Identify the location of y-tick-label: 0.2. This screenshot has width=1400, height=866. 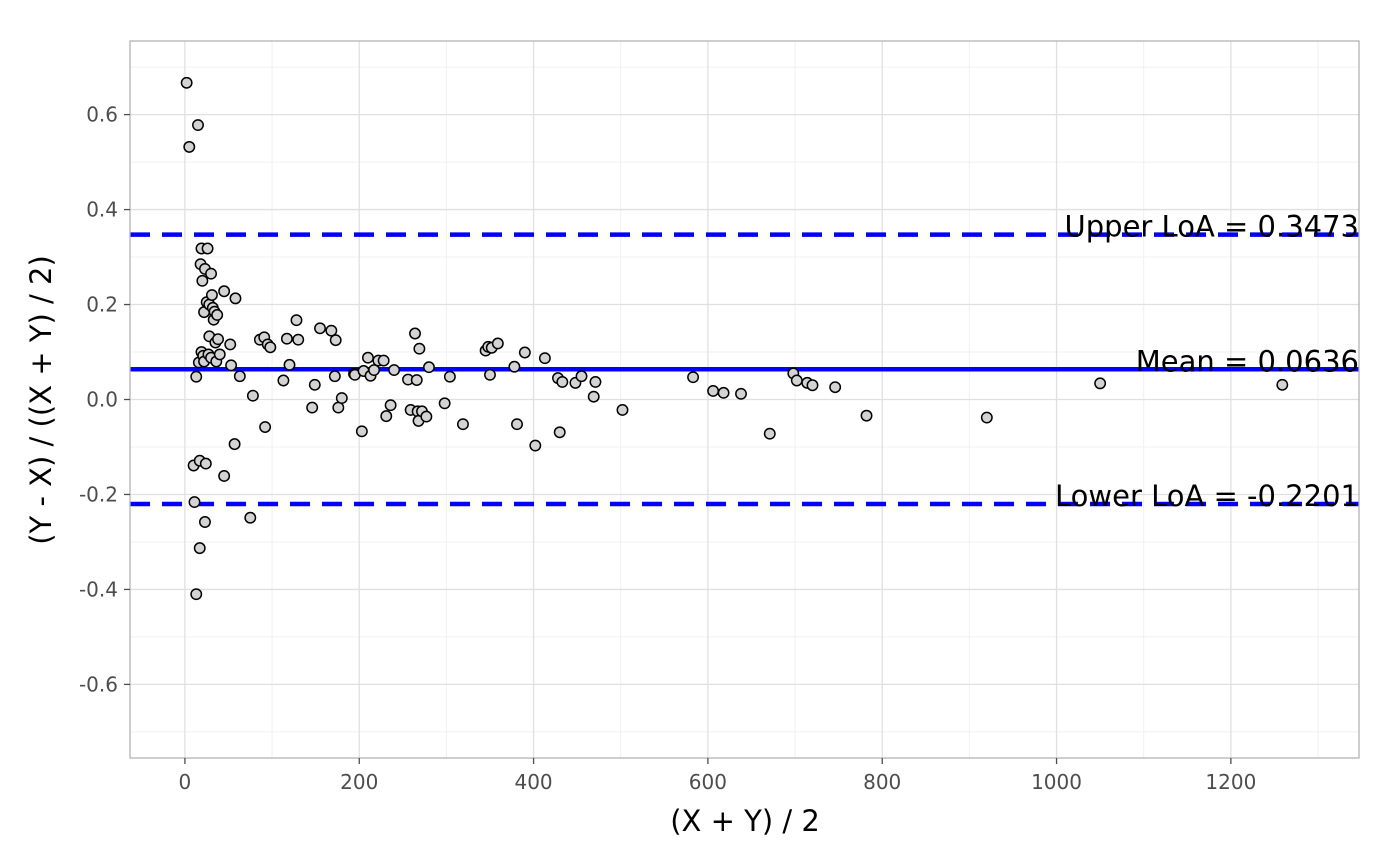
(102, 305).